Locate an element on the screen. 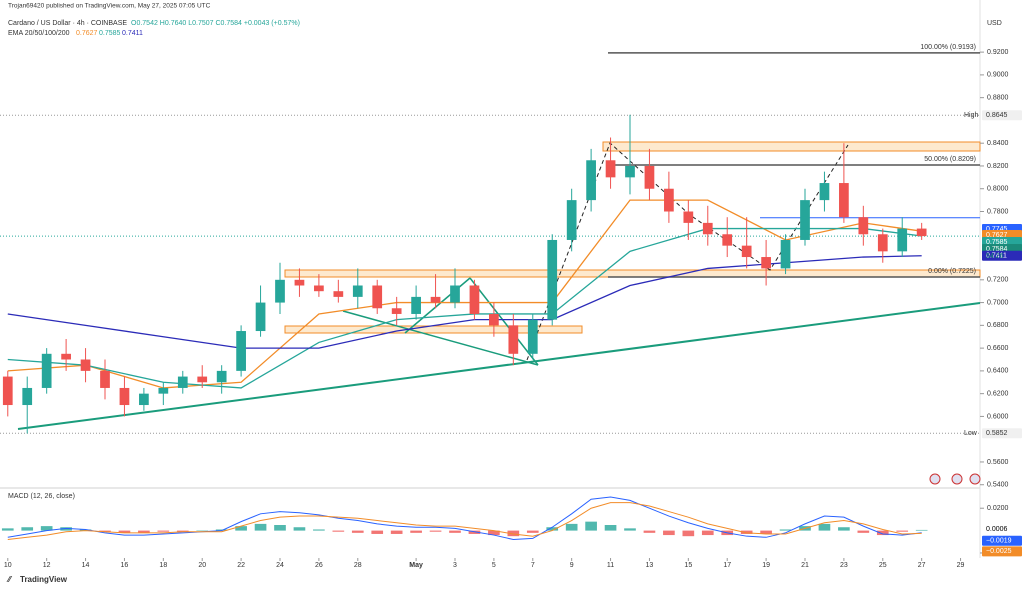 Image resolution: width=1024 pixels, height=589 pixels. x-tick-label: 25 is located at coordinates (883, 565).